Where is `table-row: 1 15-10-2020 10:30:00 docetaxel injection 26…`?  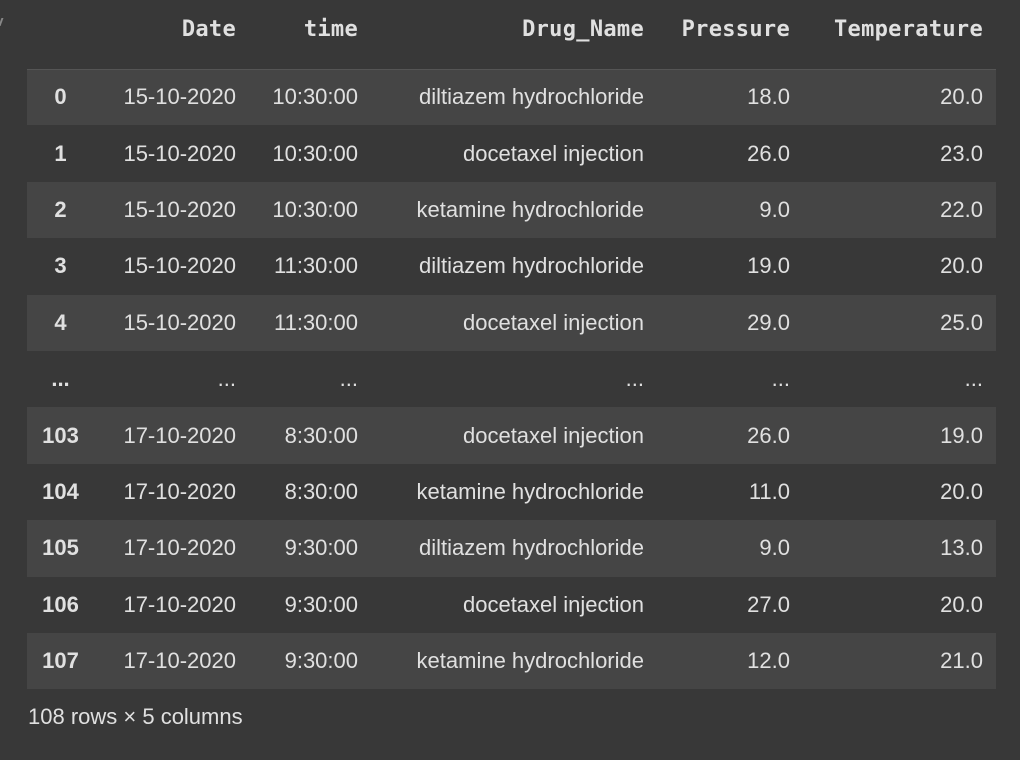 table-row: 1 15-10-2020 10:30:00 docetaxel injection 26… is located at coordinates (511, 153).